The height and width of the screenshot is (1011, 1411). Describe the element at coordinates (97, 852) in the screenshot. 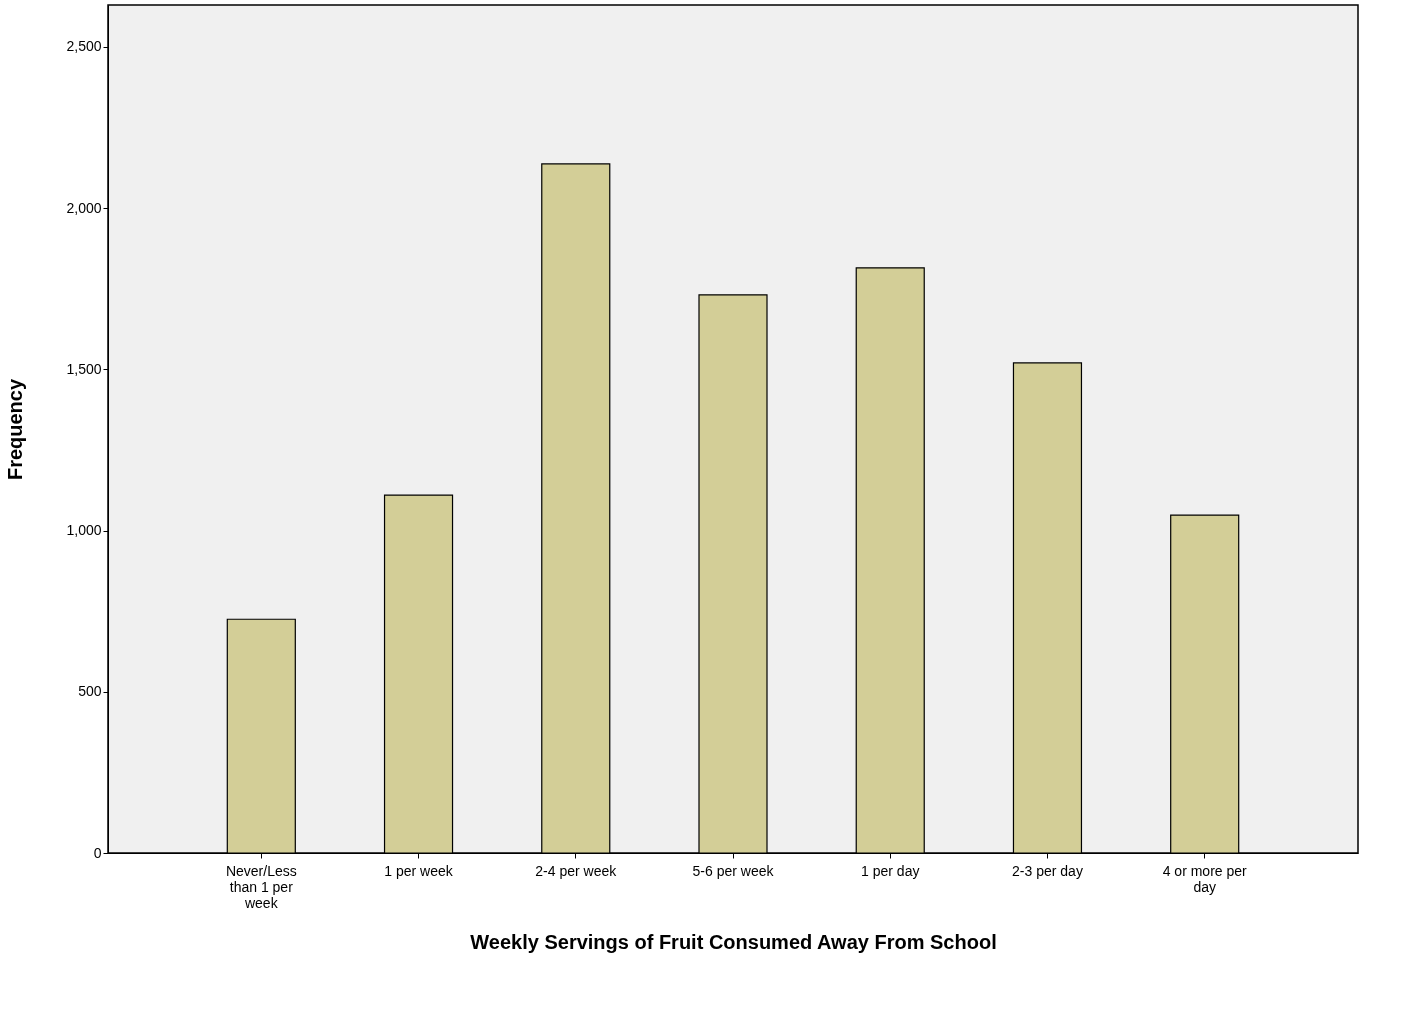

I see `y-tick-label: 0` at that location.